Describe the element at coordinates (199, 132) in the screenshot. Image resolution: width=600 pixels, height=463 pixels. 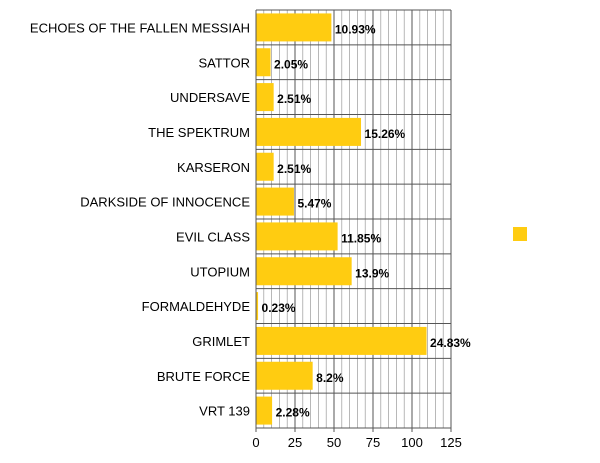
I see `category-label: THE SPEKTRUM` at that location.